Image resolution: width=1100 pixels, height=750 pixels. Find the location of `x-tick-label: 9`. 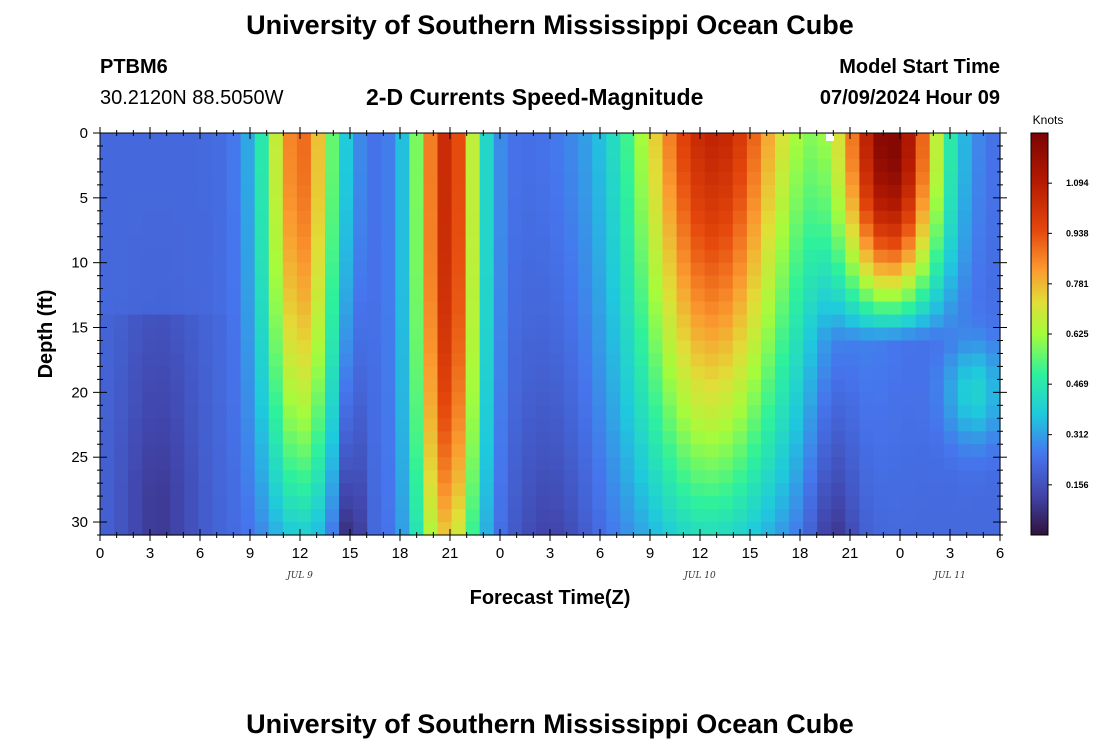

x-tick-label: 9 is located at coordinates (650, 553).